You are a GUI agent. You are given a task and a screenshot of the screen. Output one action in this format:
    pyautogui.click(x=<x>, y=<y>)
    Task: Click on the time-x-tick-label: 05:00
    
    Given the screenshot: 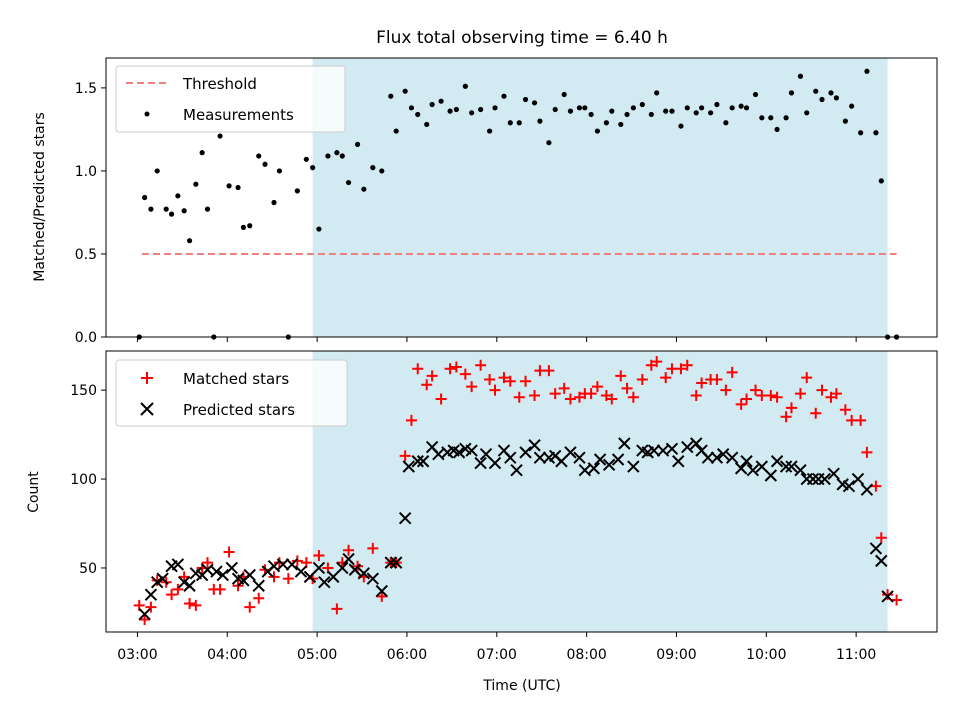 What is the action you would take?
    pyautogui.click(x=317, y=655)
    